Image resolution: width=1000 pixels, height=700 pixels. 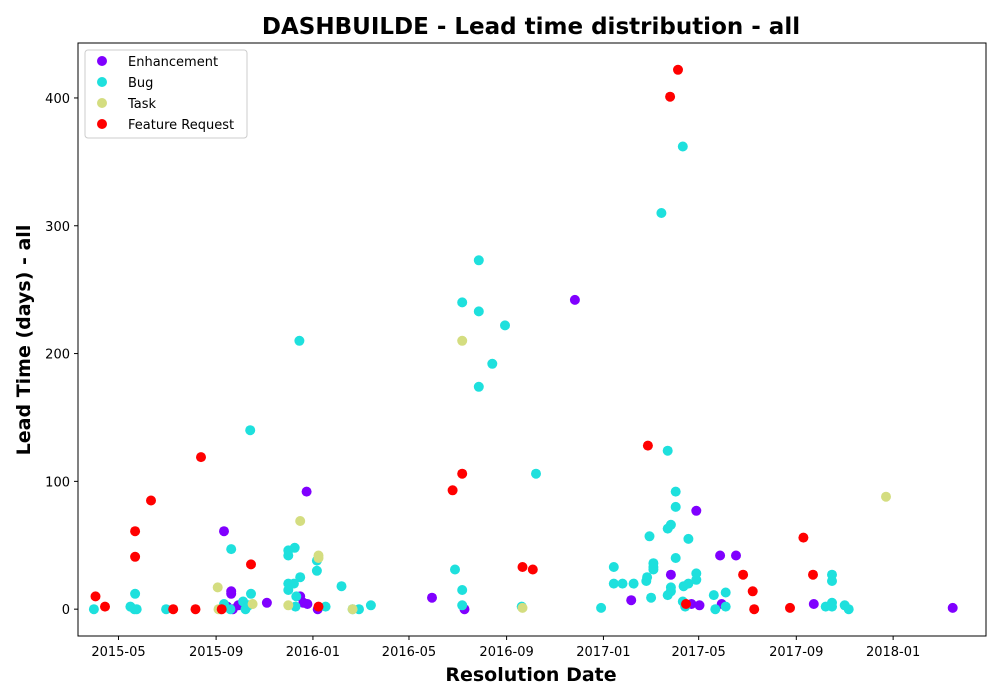 What do you see at coordinates (102, 61) in the screenshot?
I see `legend-marker-enhancement` at bounding box center [102, 61].